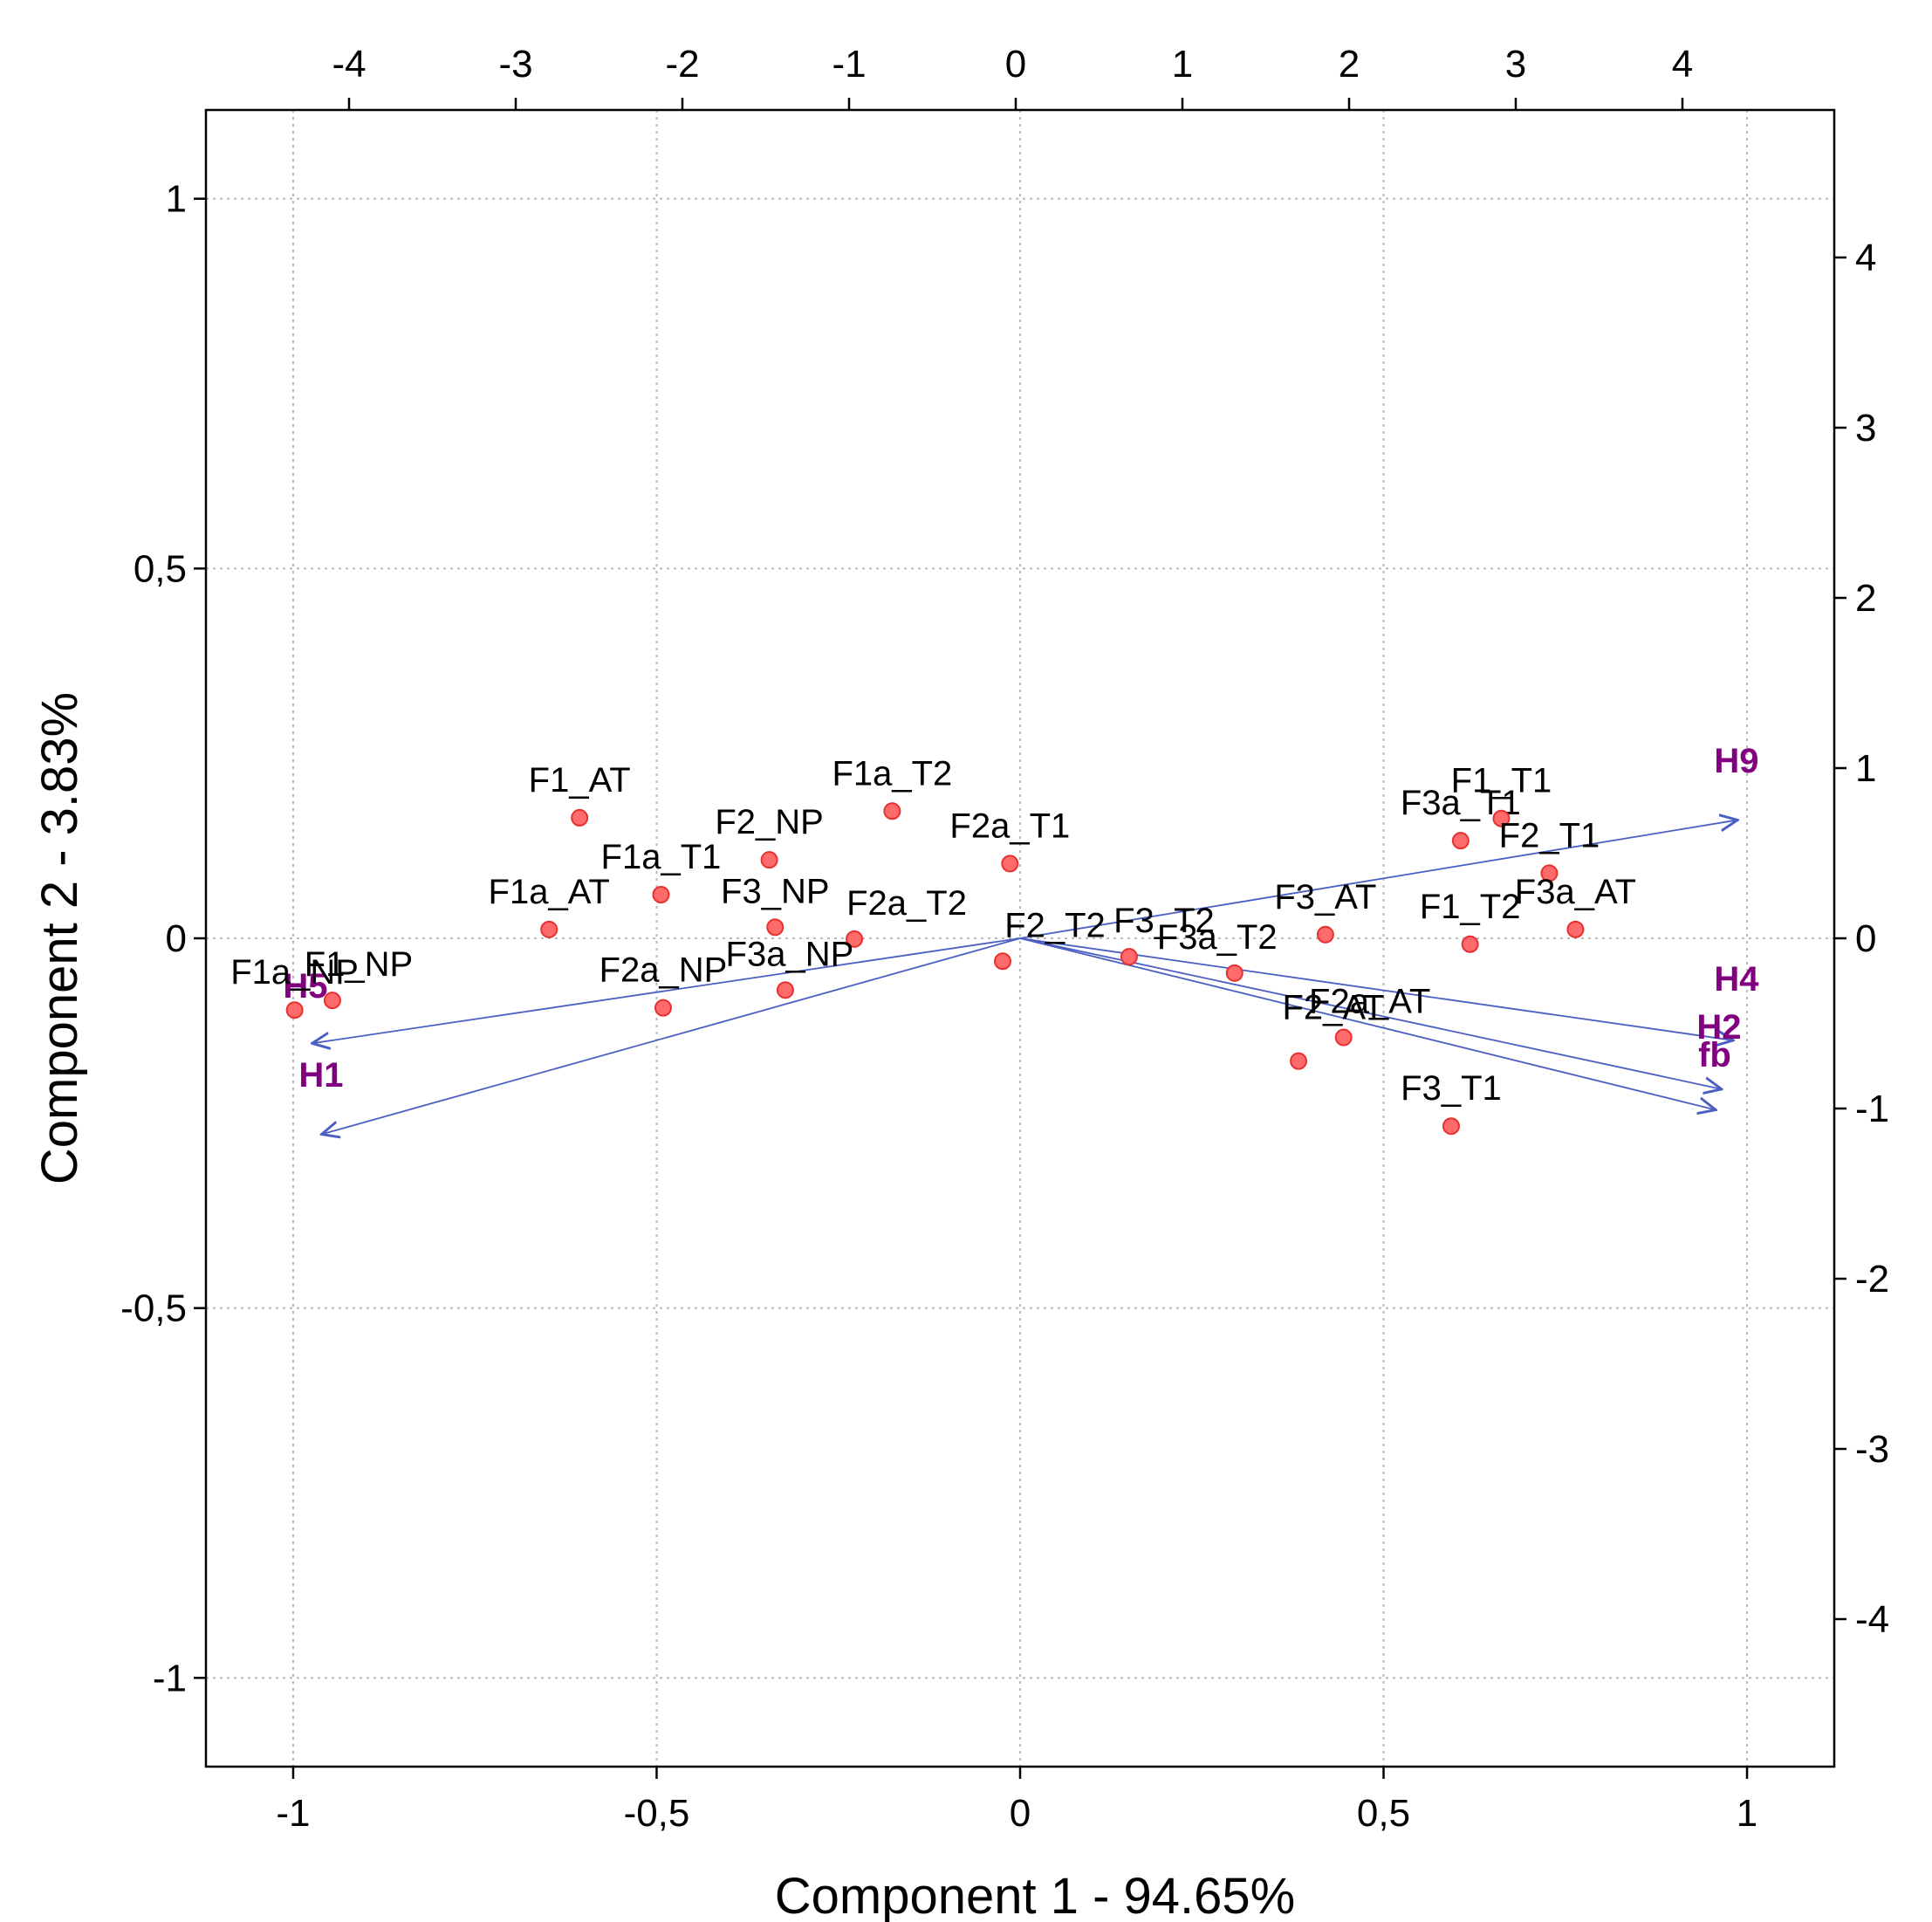 The height and width of the screenshot is (1922, 1932). What do you see at coordinates (1549, 835) in the screenshot?
I see `point-label-f2-t1: F2_T1` at bounding box center [1549, 835].